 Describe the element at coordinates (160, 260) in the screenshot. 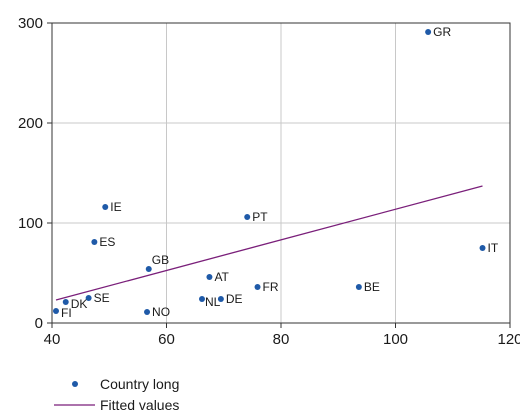

I see `point-label-gb: GB` at that location.